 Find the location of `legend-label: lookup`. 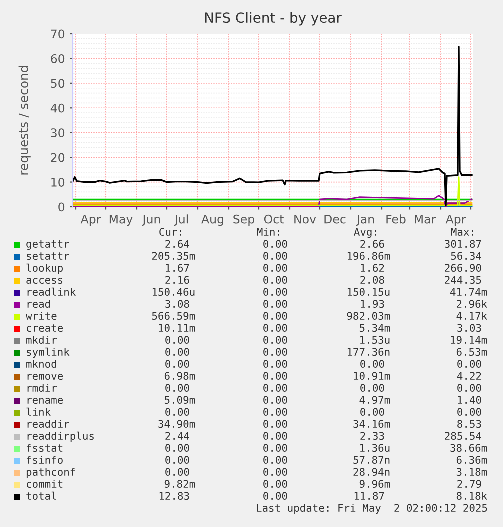

legend-label: lookup is located at coordinates (44, 269).